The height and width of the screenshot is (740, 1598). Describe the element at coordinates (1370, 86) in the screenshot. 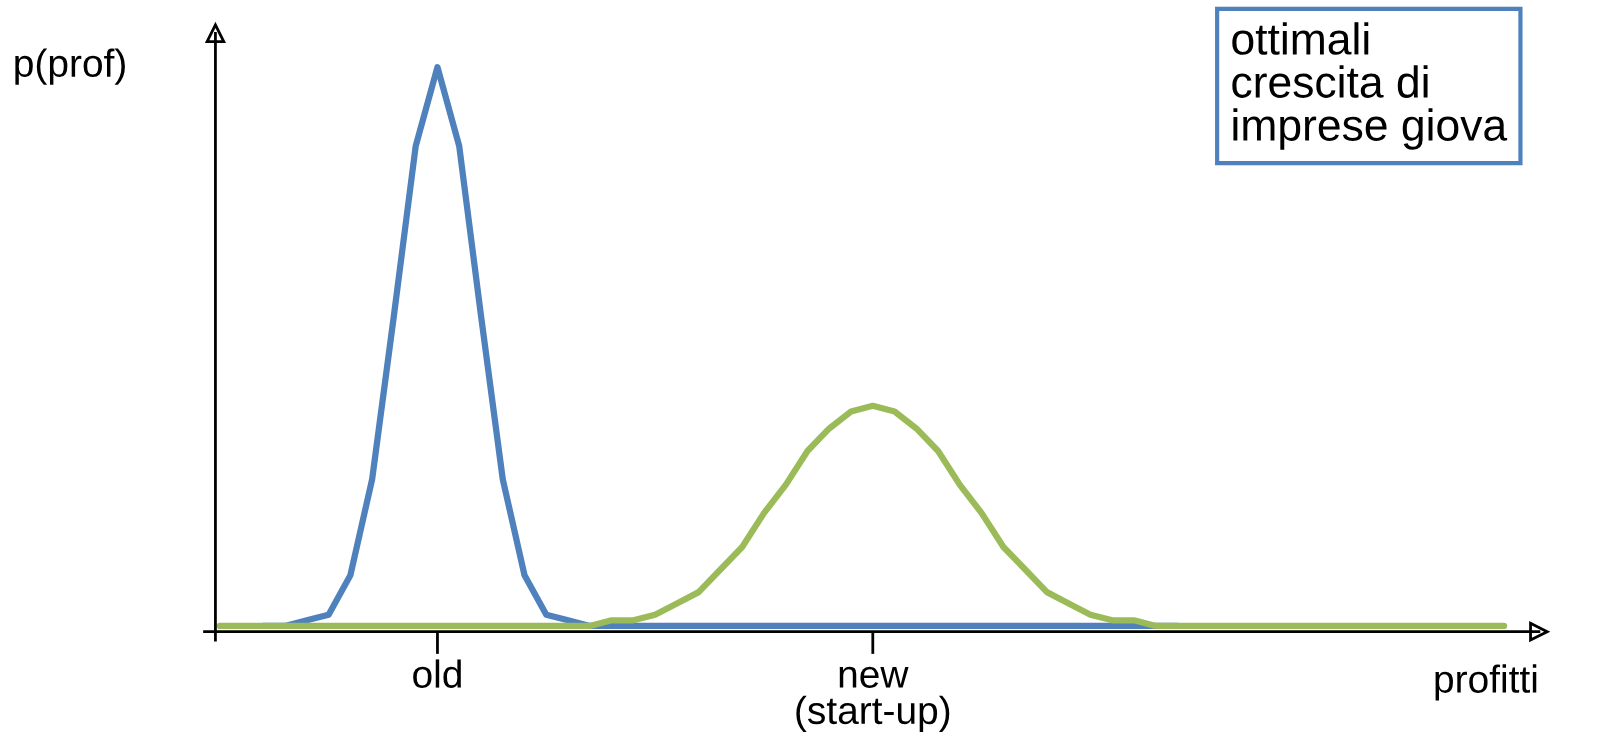

I see `annotation: ottimali crescita di imprese giova` at that location.